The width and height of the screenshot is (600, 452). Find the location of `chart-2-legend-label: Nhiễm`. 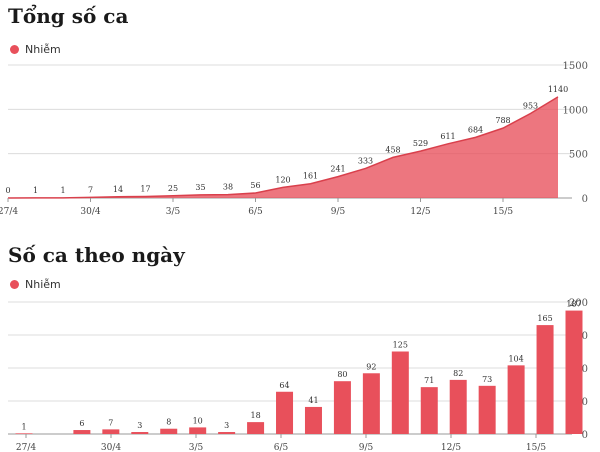

chart-2-legend-label: Nhiễm is located at coordinates (43, 284).